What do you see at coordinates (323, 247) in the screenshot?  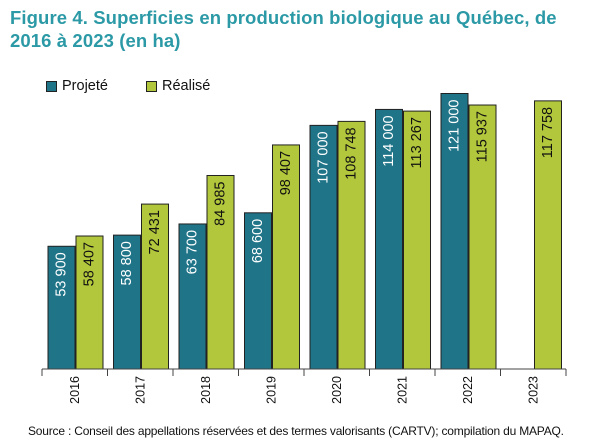 I see `bar-projete-2020` at bounding box center [323, 247].